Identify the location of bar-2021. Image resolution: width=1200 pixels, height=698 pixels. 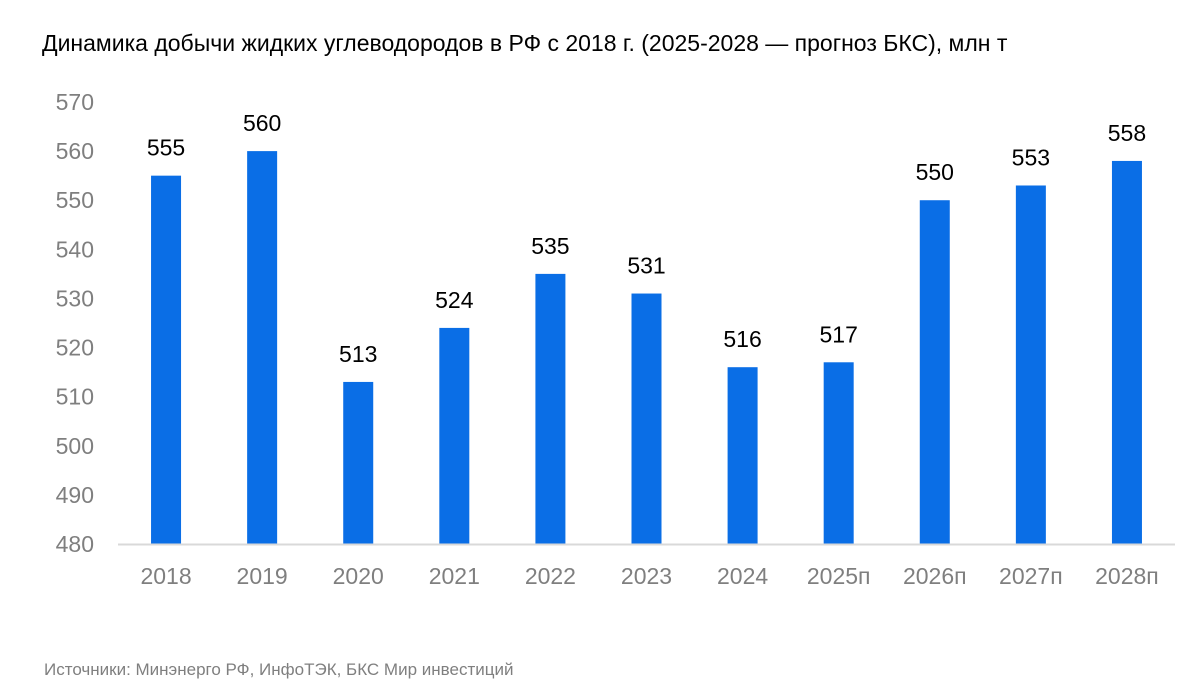
(454, 435).